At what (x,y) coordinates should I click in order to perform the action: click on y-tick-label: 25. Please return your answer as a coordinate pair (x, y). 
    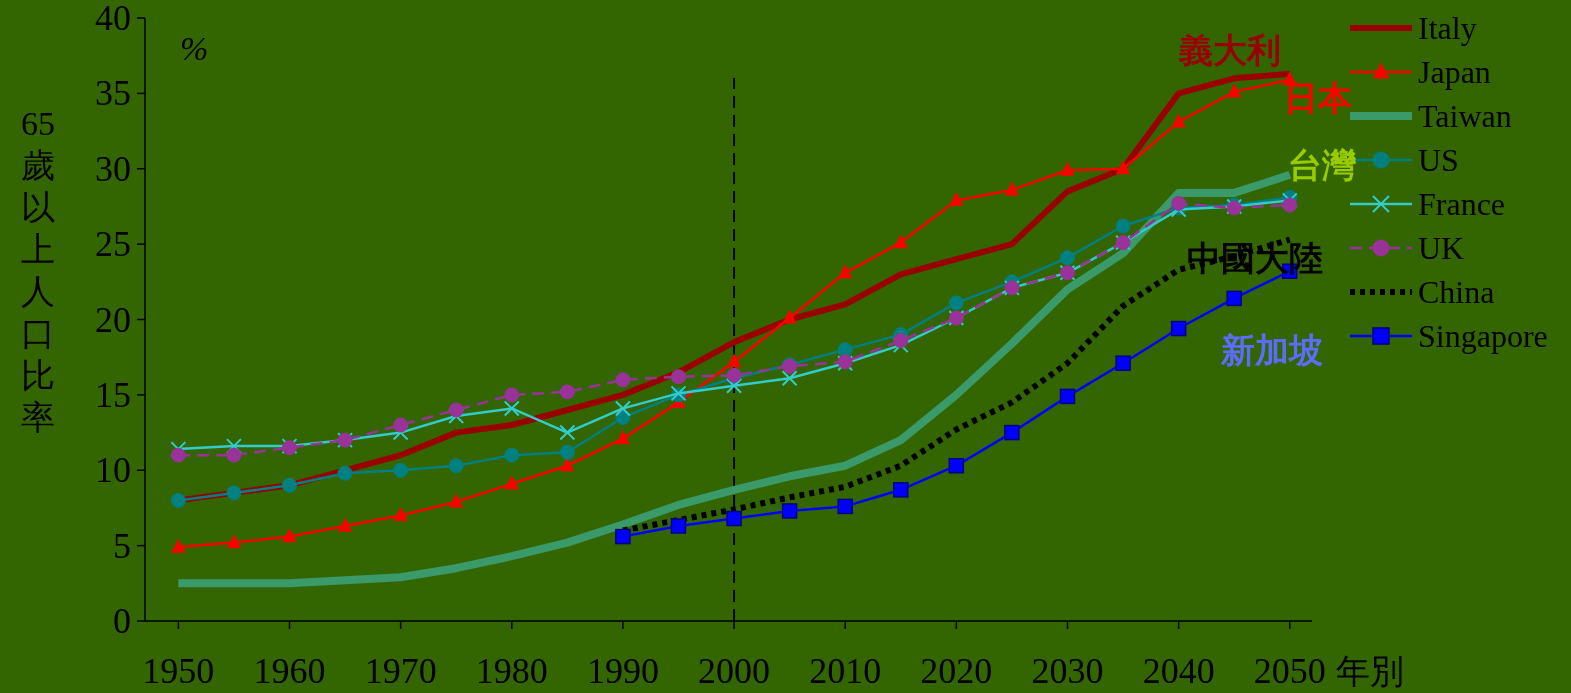
    Looking at the image, I should click on (113, 244).